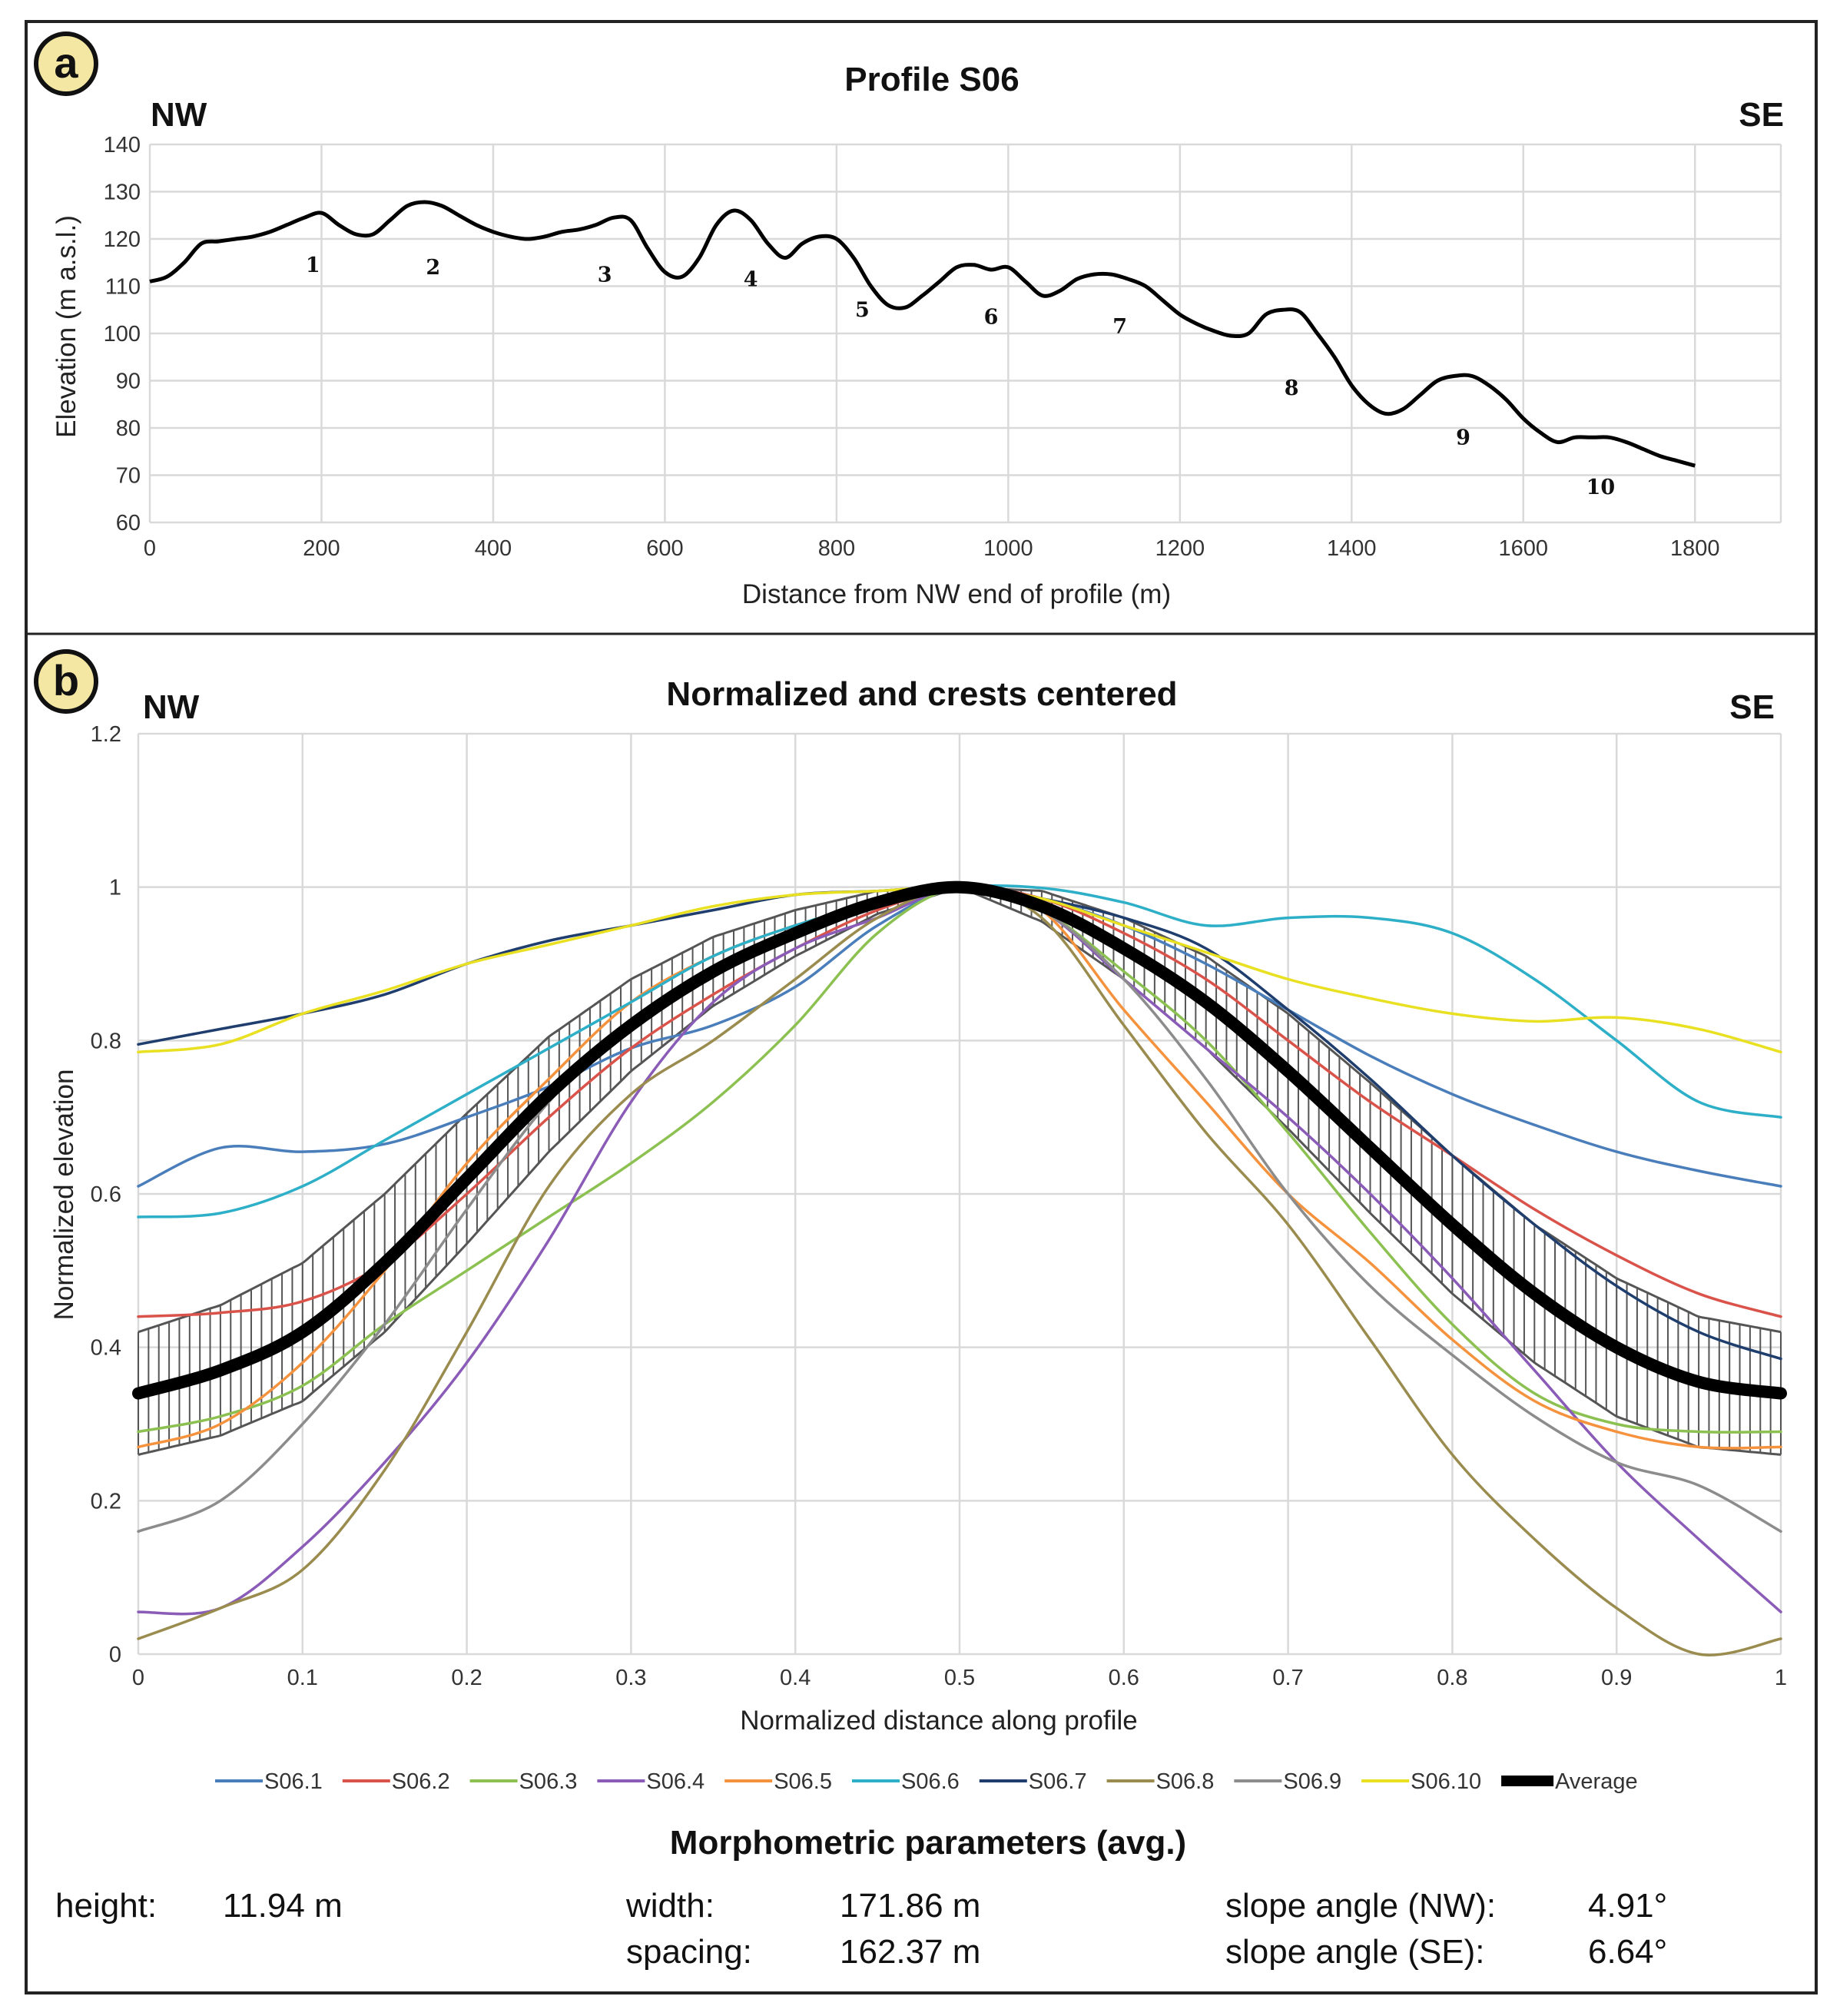  What do you see at coordinates (1627, 1952) in the screenshot?
I see `slope-se-value: 6.64°` at bounding box center [1627, 1952].